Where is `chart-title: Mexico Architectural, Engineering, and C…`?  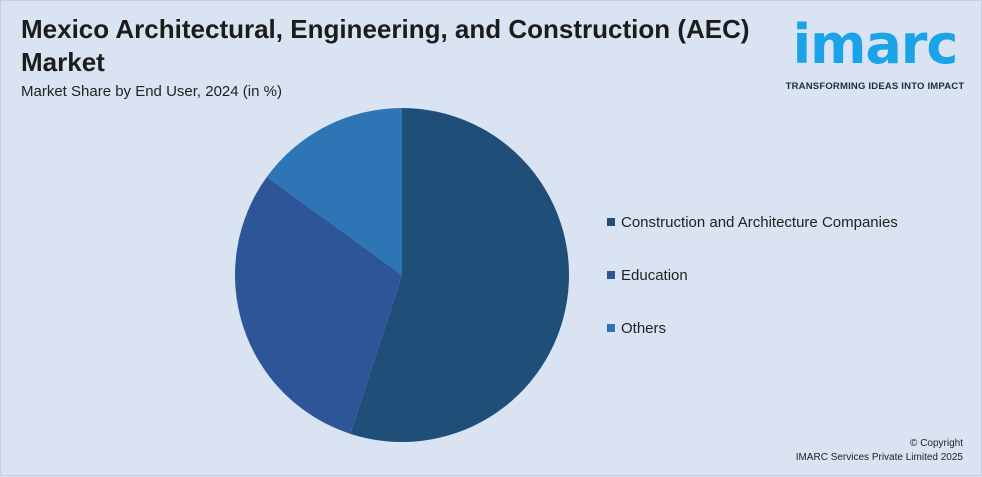 chart-title: Mexico Architectural, Engineering, and C… is located at coordinates (385, 45).